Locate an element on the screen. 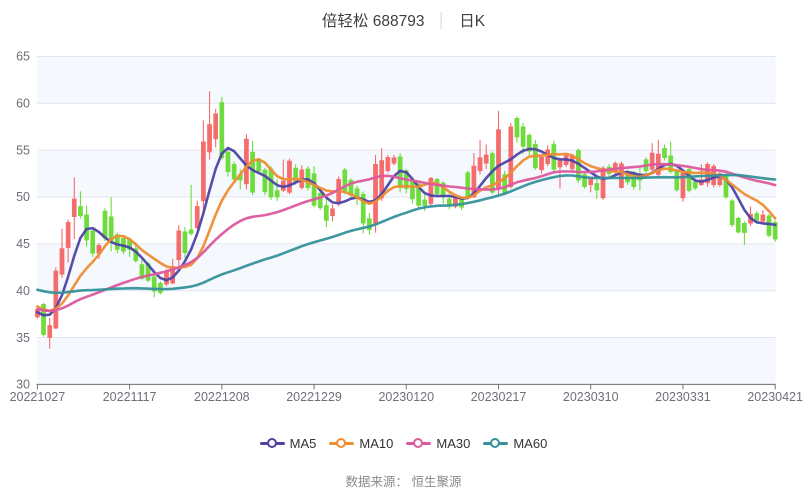 This screenshot has height=491, width=807. chart-period-label: 日K is located at coordinates (472, 21).